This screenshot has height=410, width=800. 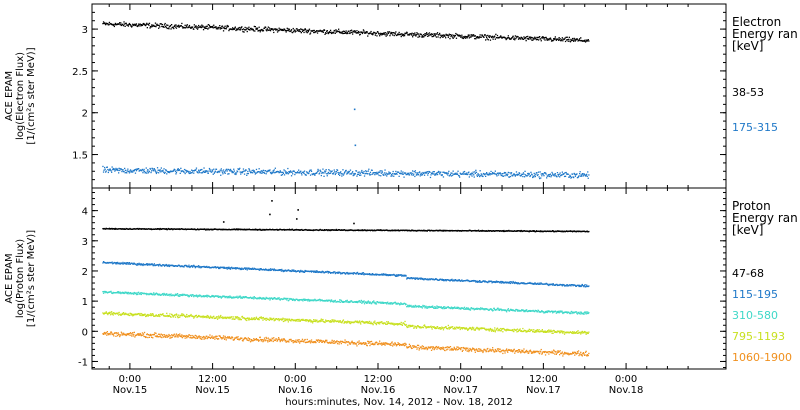 I want to click on y-tick-label: 3, so click(x=85, y=30).